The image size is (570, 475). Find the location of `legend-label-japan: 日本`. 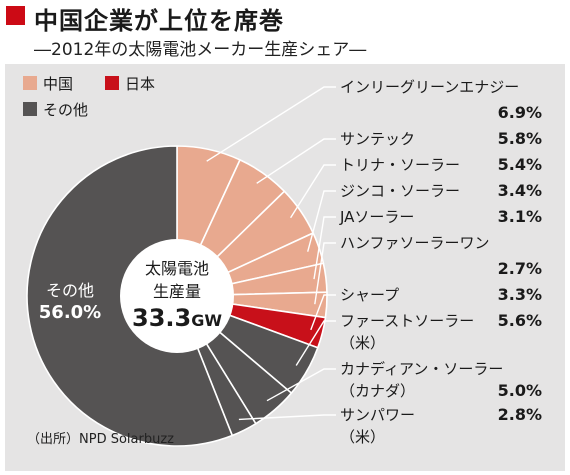

legend-label-japan: 日本 is located at coordinates (140, 84).